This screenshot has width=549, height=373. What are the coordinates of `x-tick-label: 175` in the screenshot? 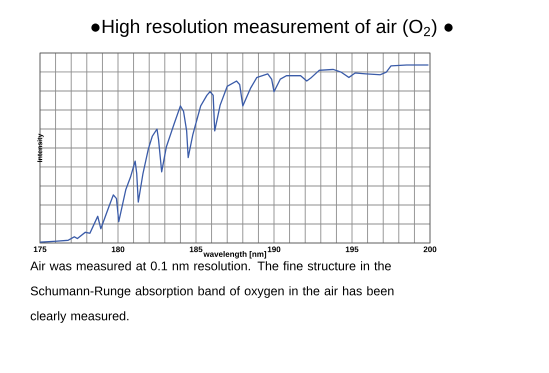 It's located at (40, 249).